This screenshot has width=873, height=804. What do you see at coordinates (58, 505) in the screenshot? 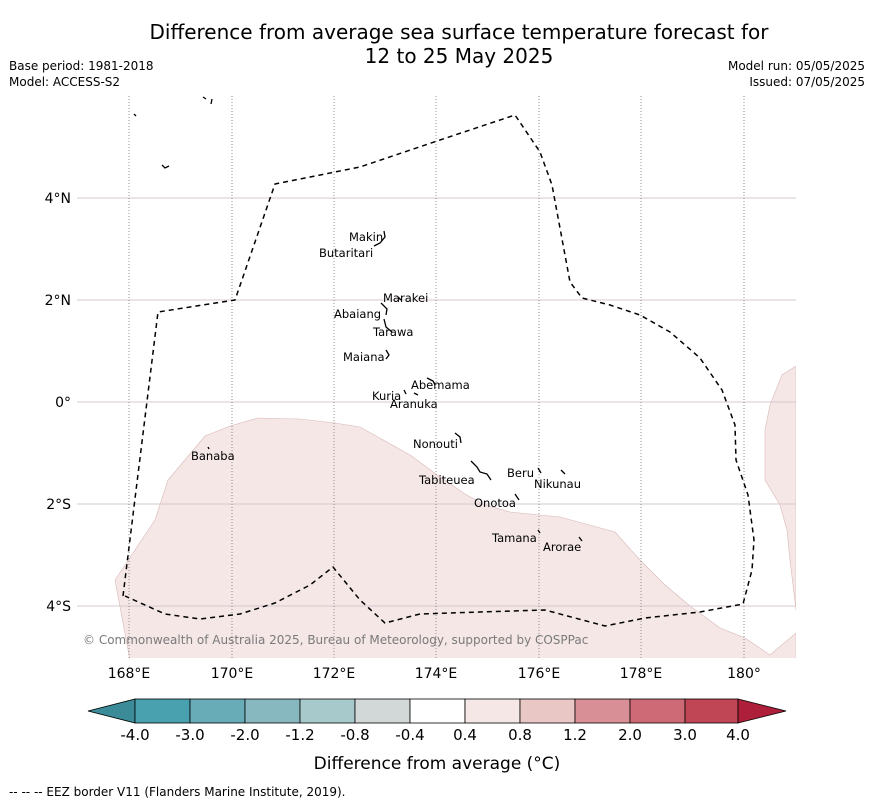
I see `lat-tick-2s: 2°S` at bounding box center [58, 505].